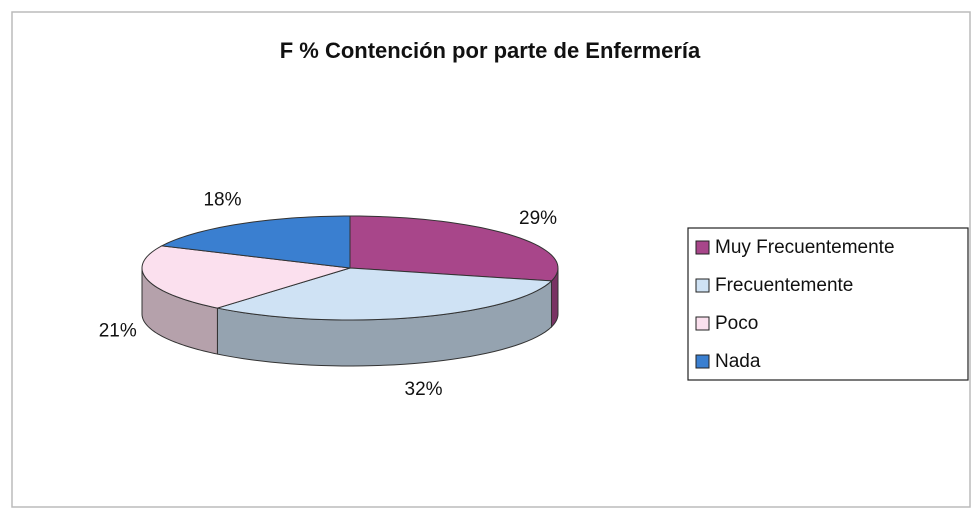 This screenshot has width=974, height=513. What do you see at coordinates (424, 389) in the screenshot?
I see `data-label: 32%` at bounding box center [424, 389].